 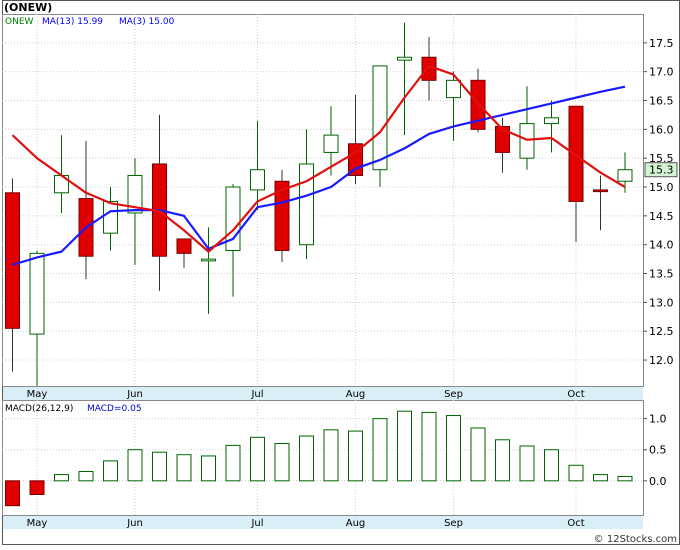 I want to click on last-price-badge, so click(x=661, y=170).